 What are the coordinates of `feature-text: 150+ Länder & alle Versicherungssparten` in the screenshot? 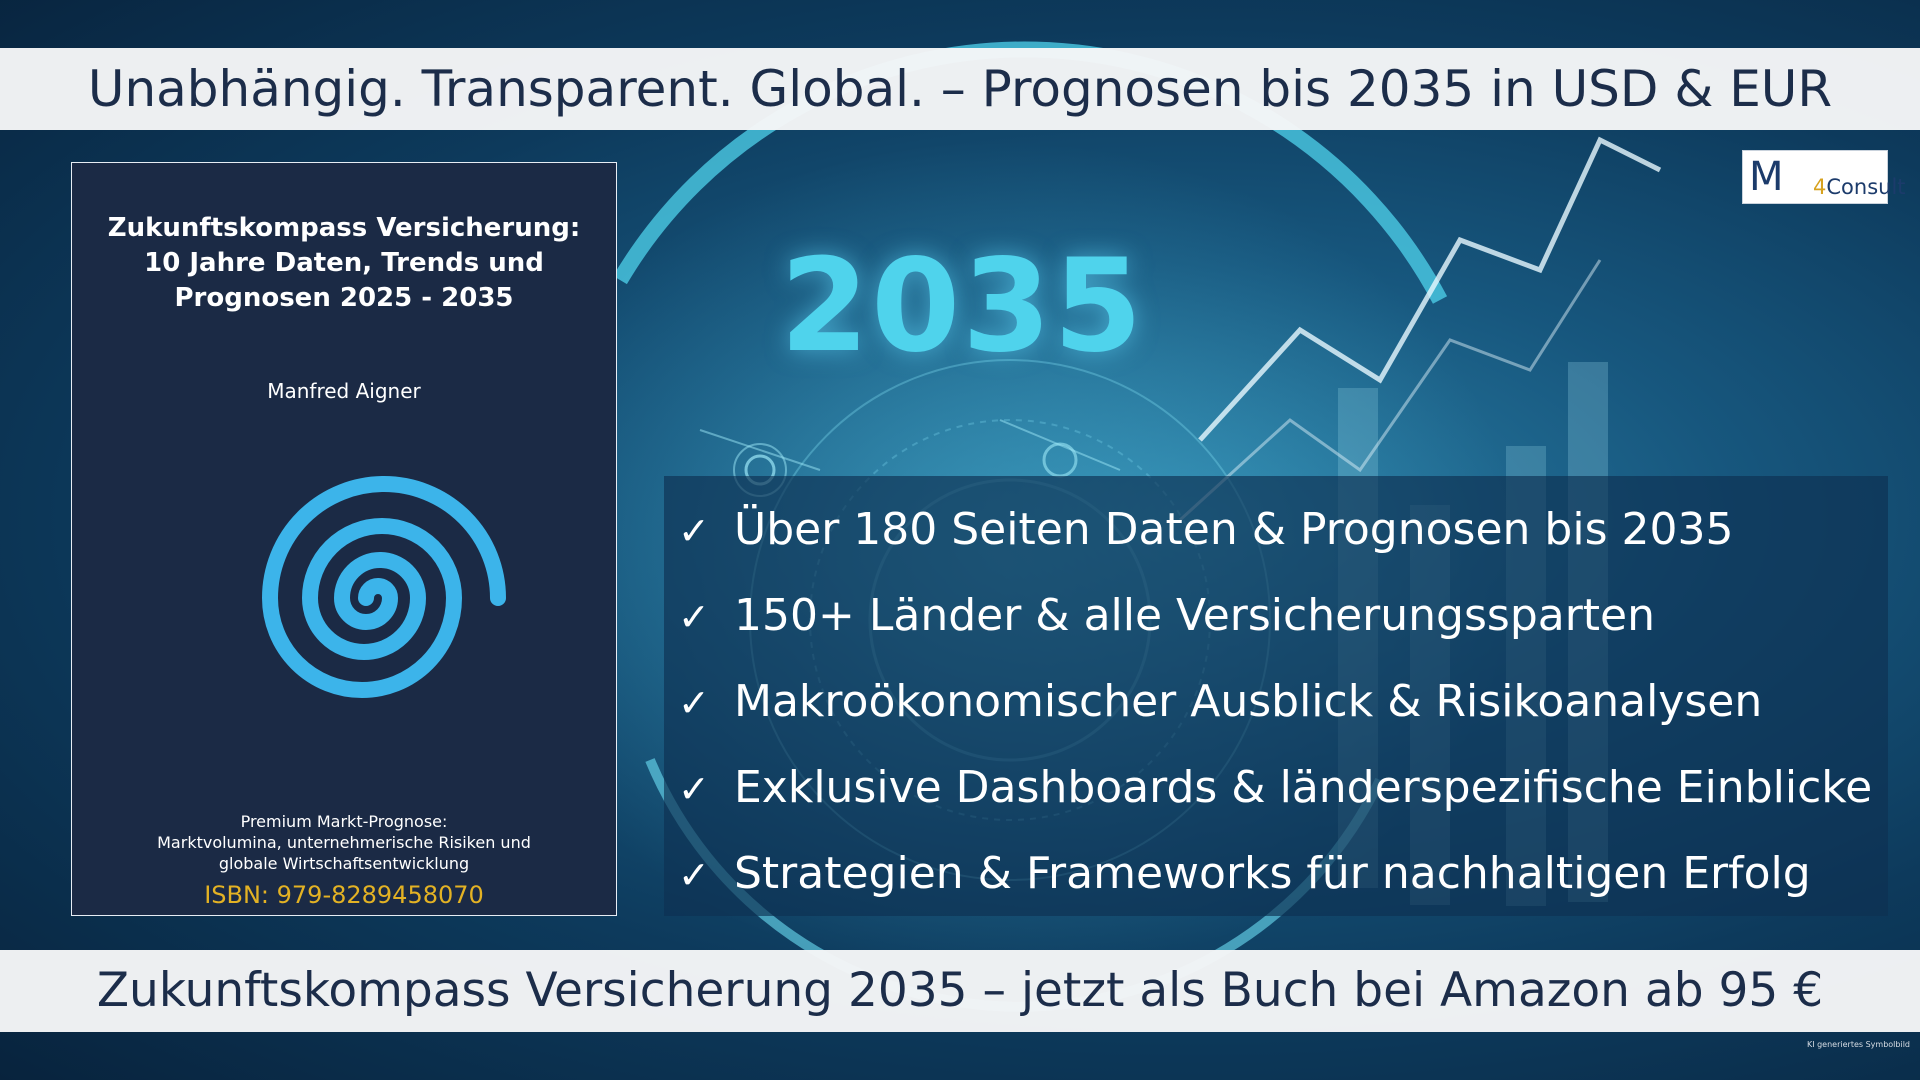 It's located at (1195, 615).